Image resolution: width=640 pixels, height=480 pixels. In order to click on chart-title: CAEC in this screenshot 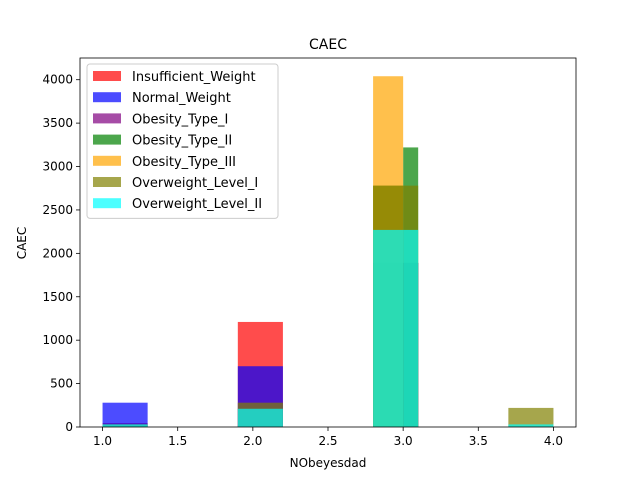, I will do `click(328, 45)`.